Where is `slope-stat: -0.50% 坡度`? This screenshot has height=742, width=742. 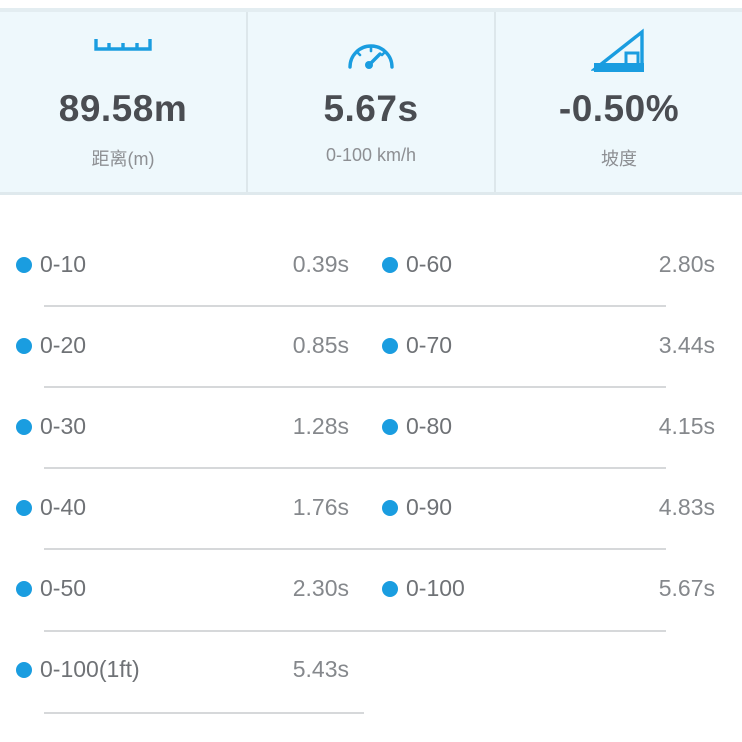
slope-stat: -0.50% 坡度 is located at coordinates (618, 102).